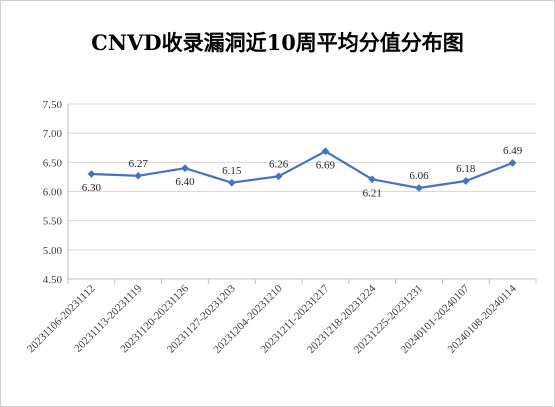  Describe the element at coordinates (372, 193) in the screenshot. I see `data-label: 6.21` at that location.